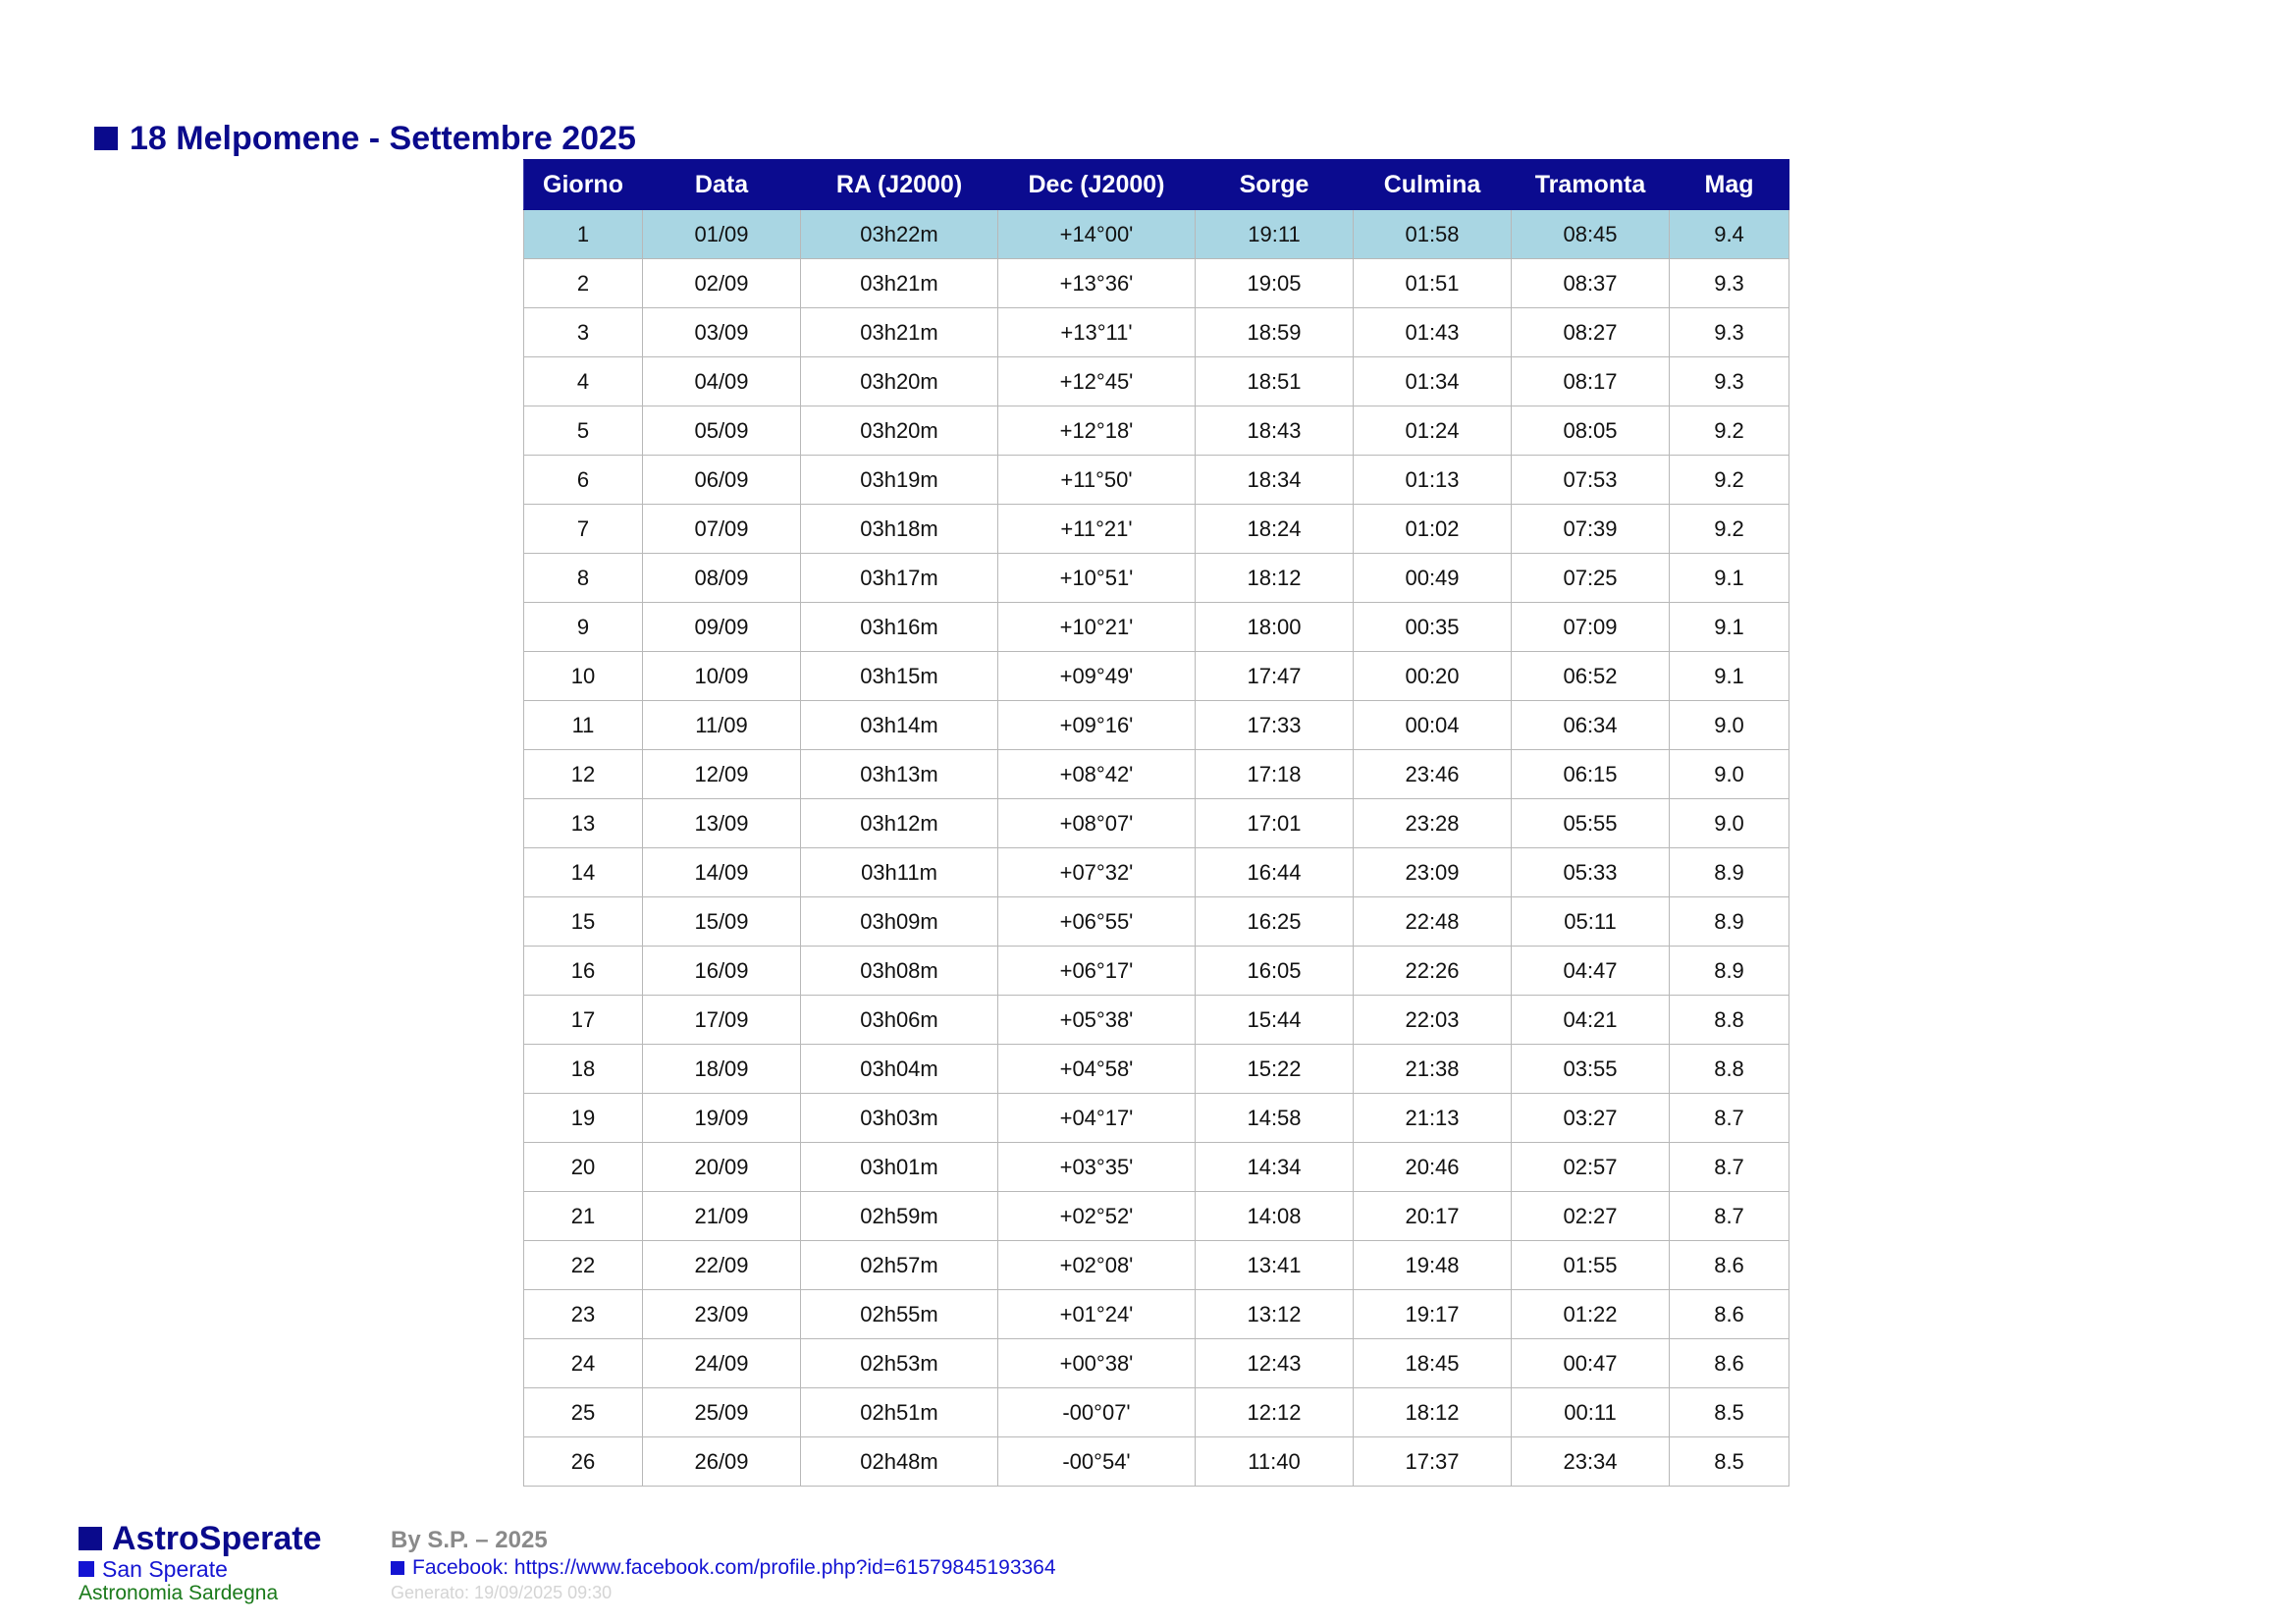 The image size is (2296, 1624). I want to click on cell-tramonta: 04:47, so click(1591, 971).